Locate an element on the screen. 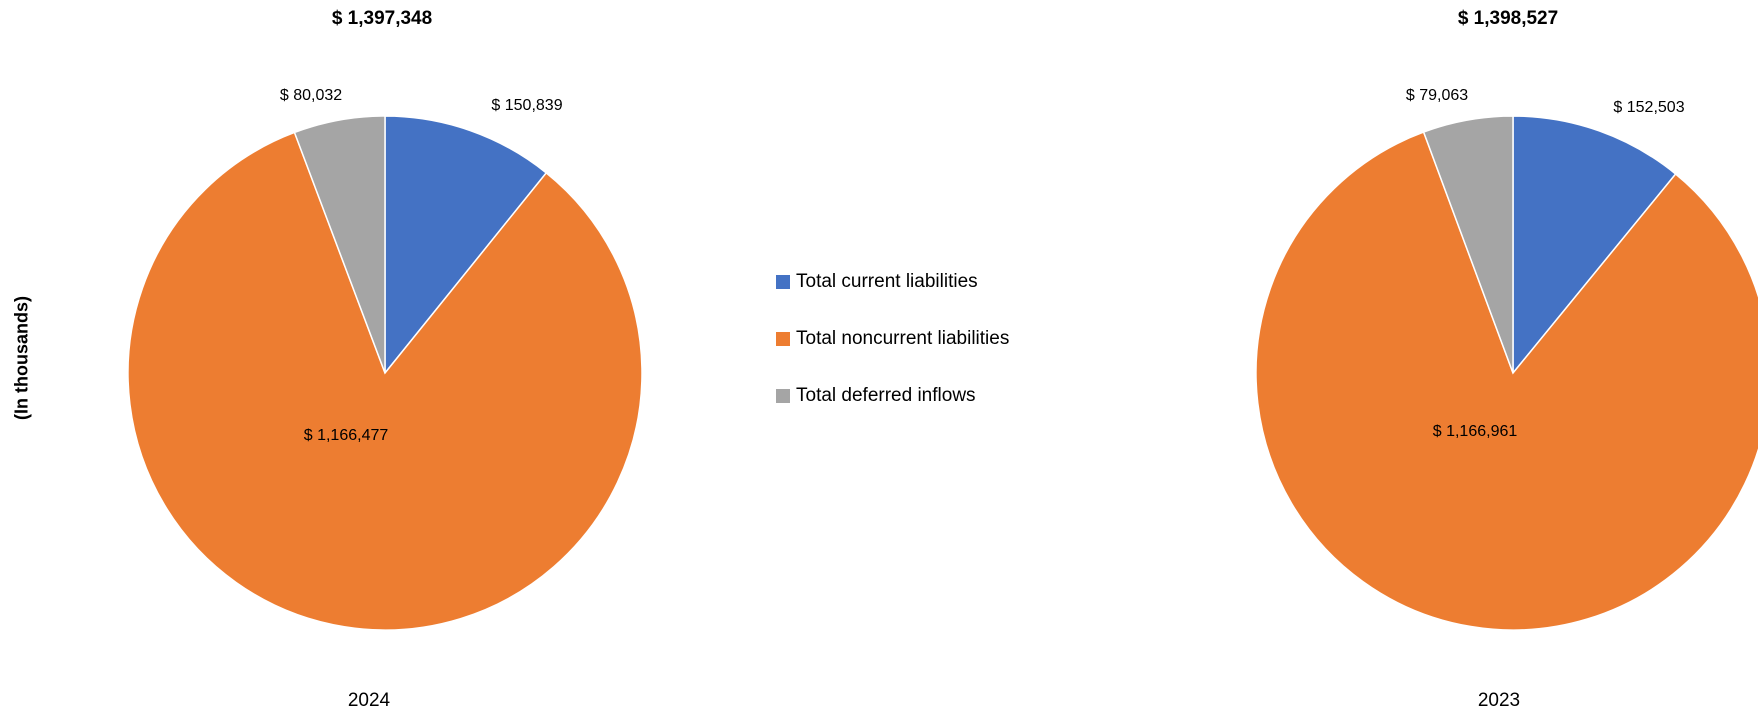 This screenshot has height=714, width=1758. legend-swatch-deferred is located at coordinates (783, 396).